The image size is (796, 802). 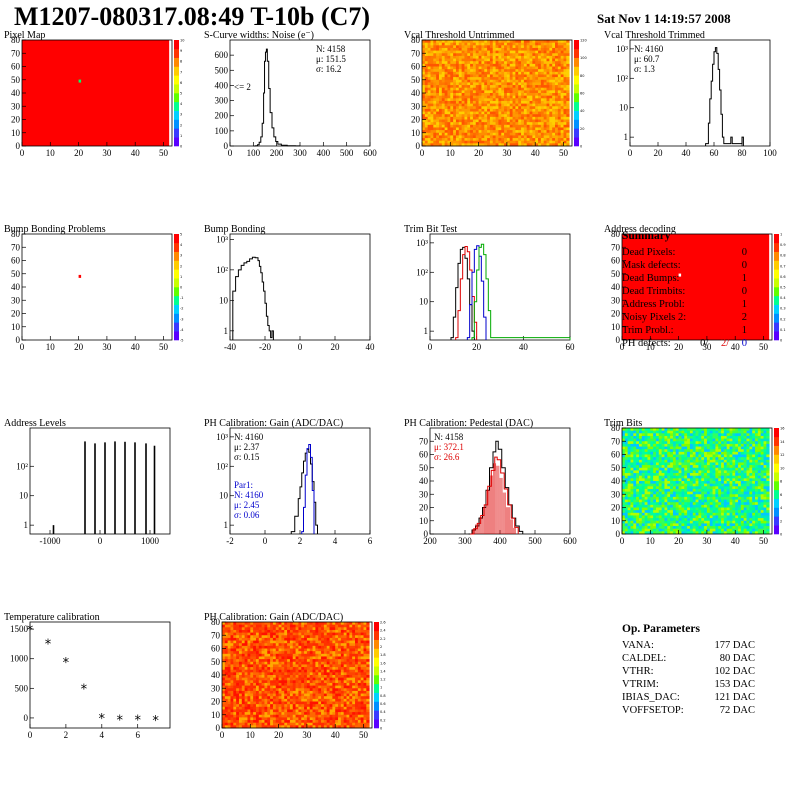 What do you see at coordinates (95, 93) in the screenshot?
I see `heatmap-cells` at bounding box center [95, 93].